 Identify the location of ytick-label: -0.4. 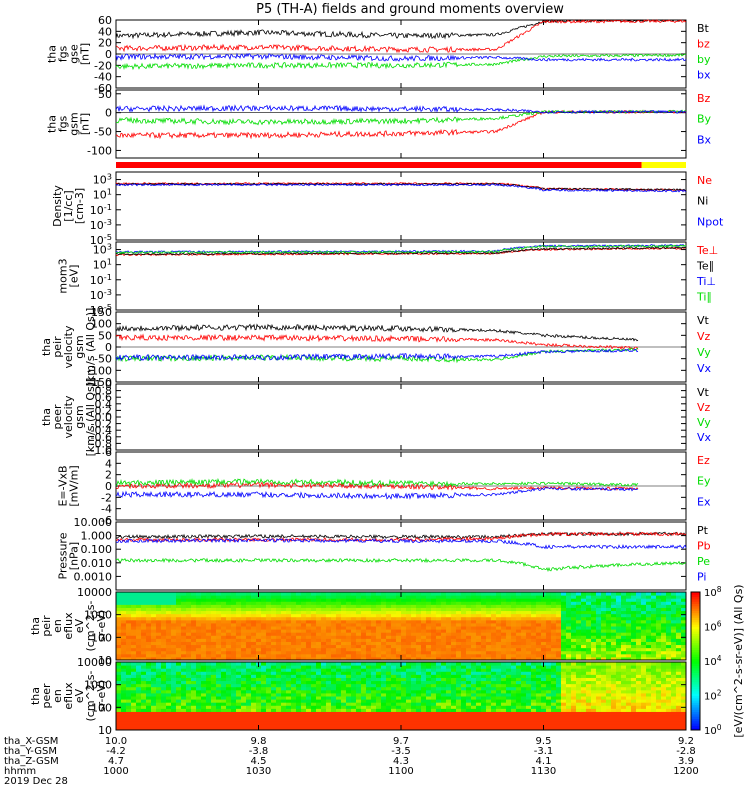
(101, 430).